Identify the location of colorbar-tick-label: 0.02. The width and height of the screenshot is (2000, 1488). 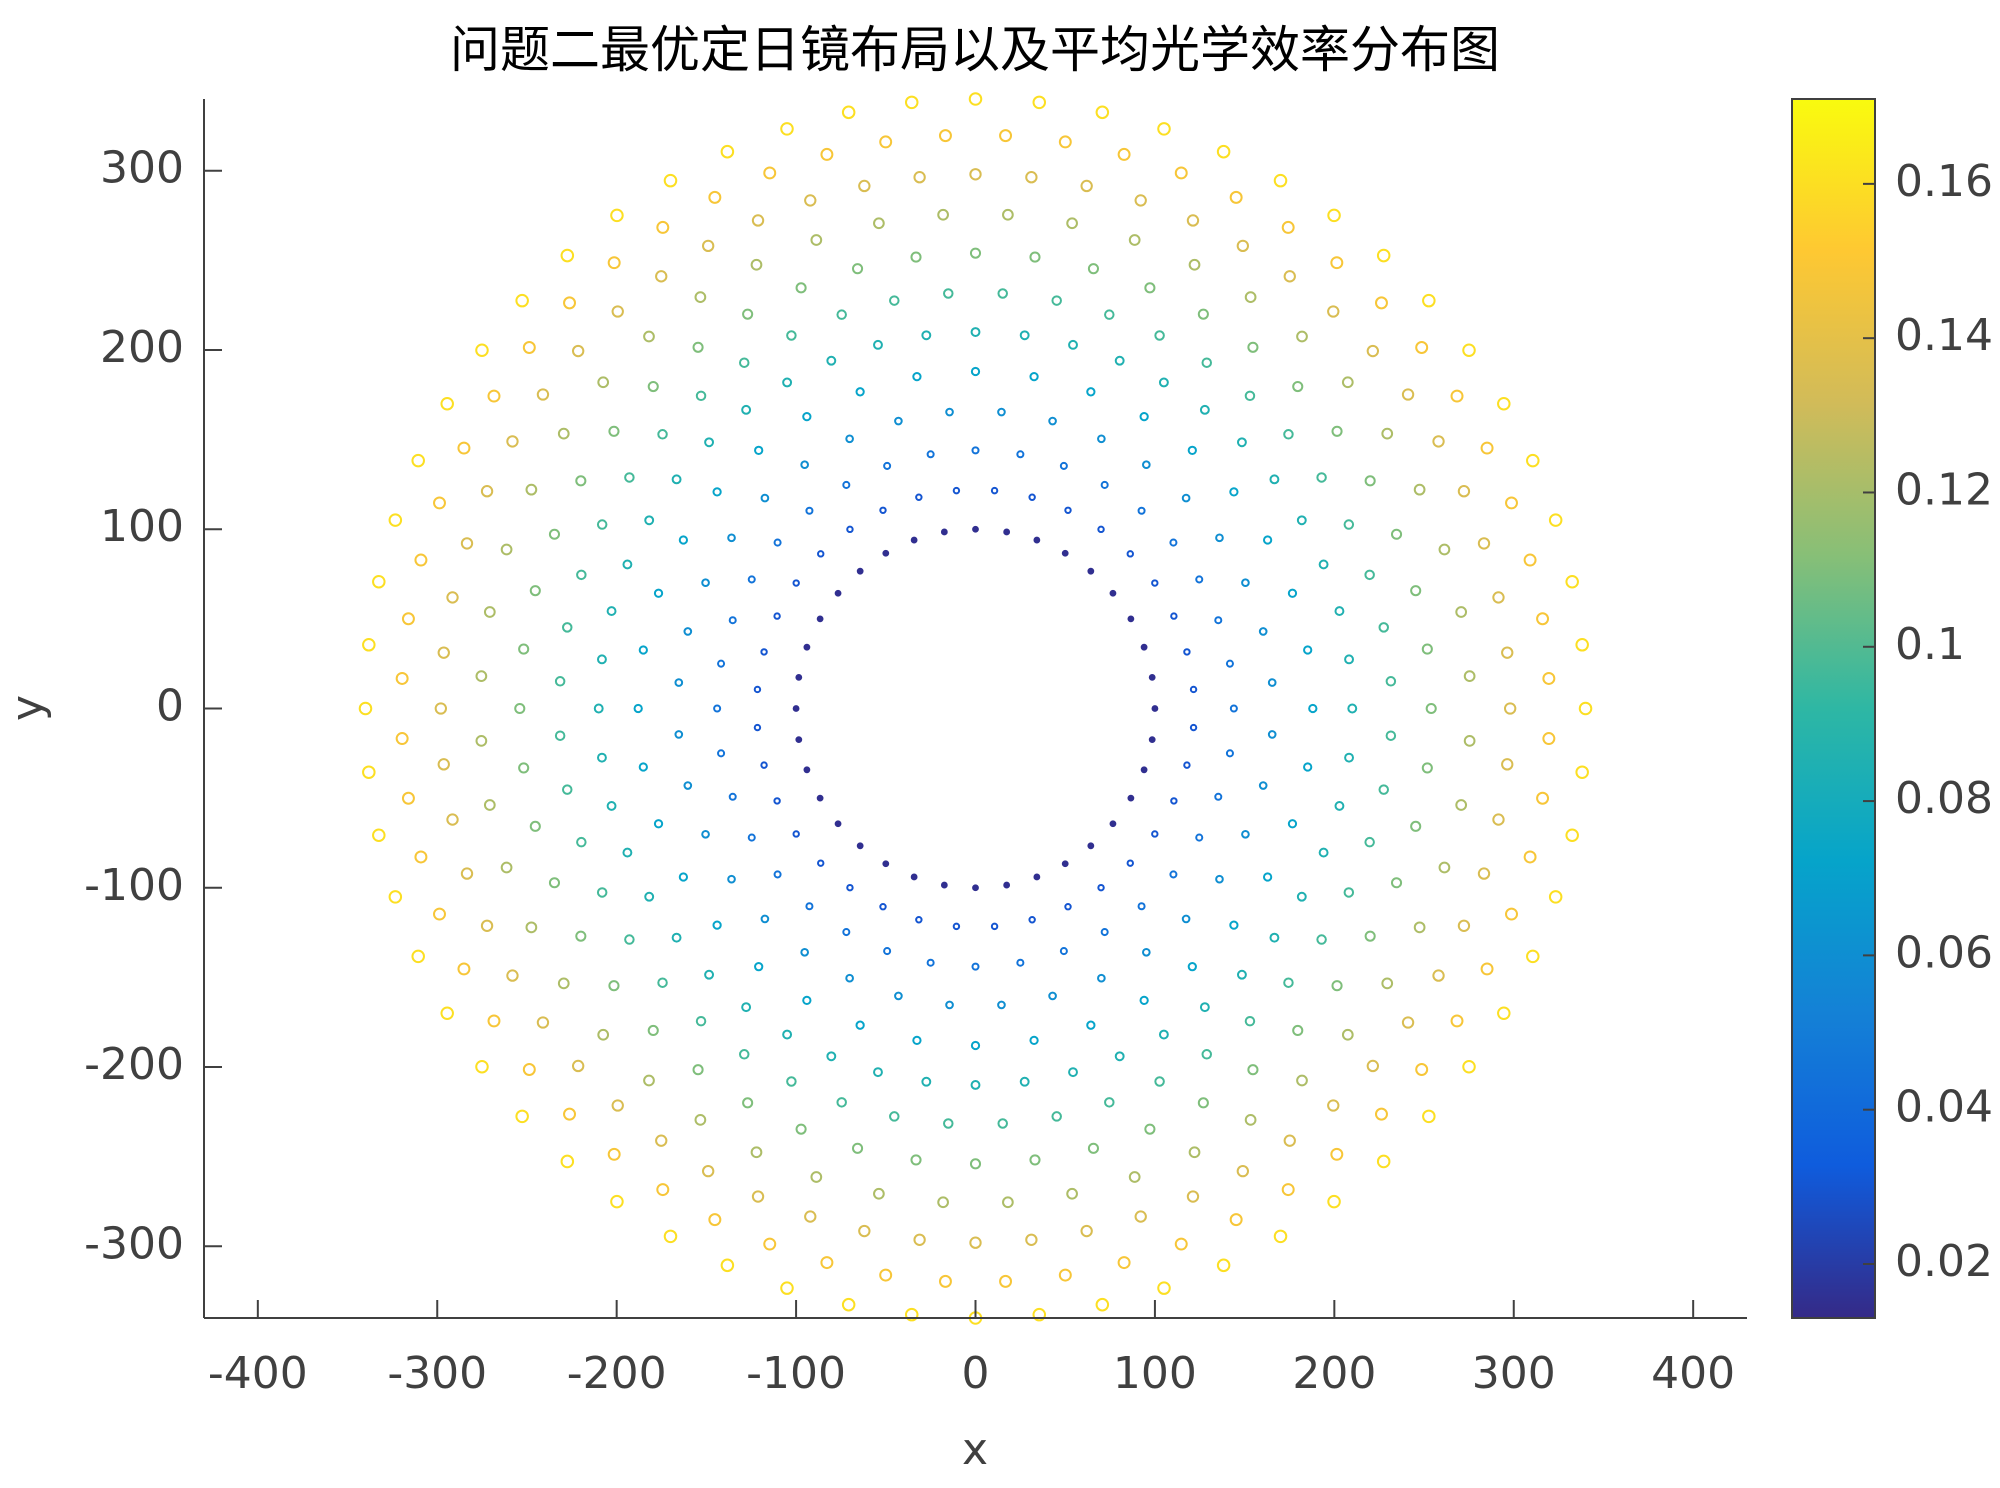
(1944, 1261).